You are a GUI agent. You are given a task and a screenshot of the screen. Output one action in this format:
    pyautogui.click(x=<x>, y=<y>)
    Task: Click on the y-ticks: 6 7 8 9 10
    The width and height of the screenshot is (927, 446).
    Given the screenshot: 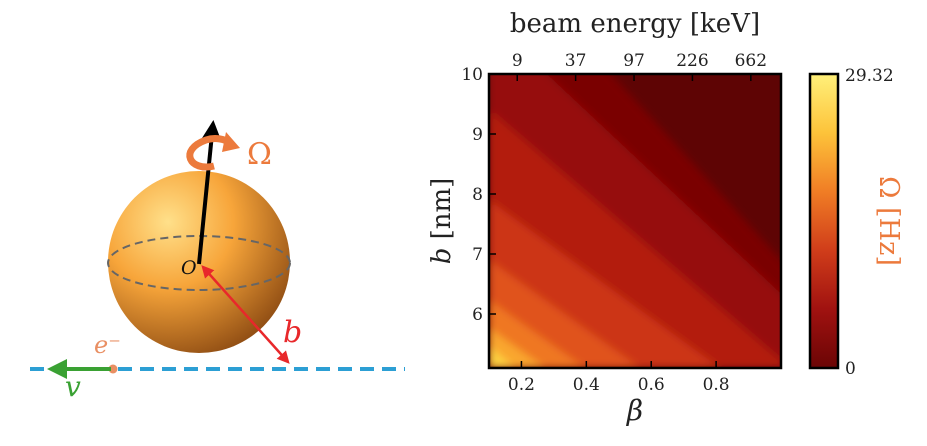 What is the action you would take?
    pyautogui.click(x=478, y=195)
    